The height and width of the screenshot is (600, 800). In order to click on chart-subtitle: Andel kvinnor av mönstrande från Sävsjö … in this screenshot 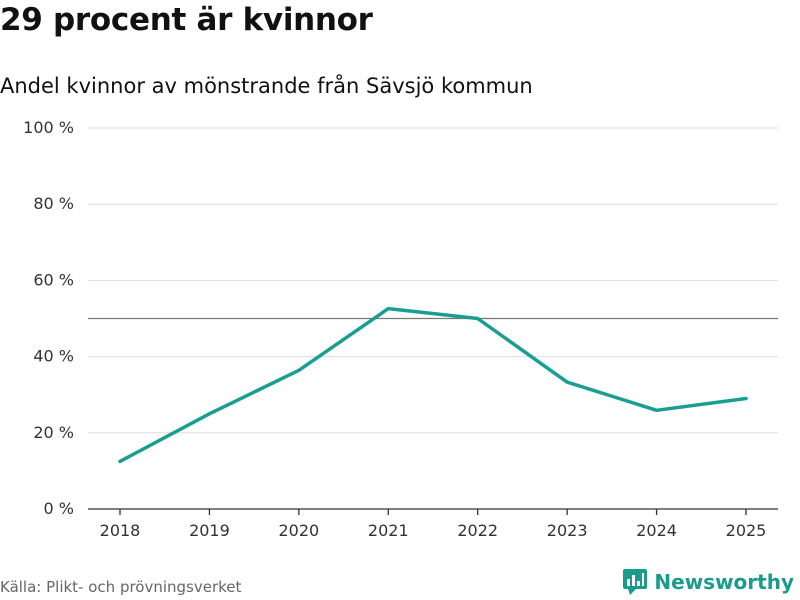, I will do `click(266, 86)`.